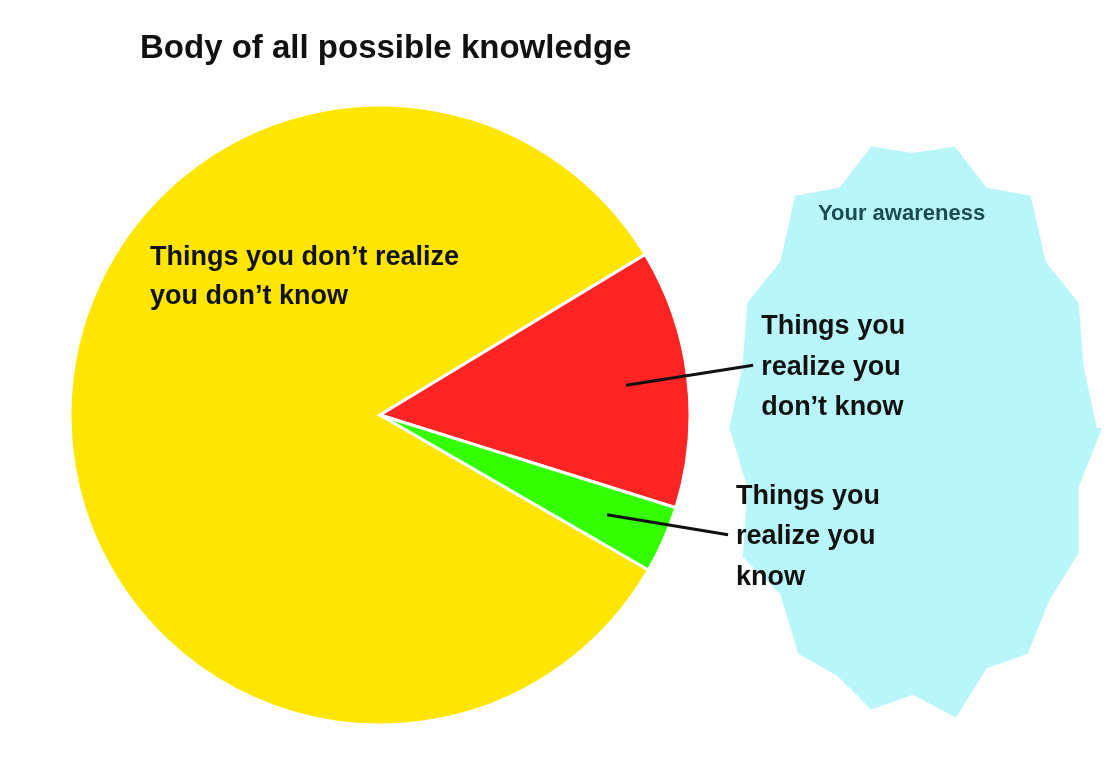  I want to click on slice-label: Things you realize you don’t know, so click(833, 366).